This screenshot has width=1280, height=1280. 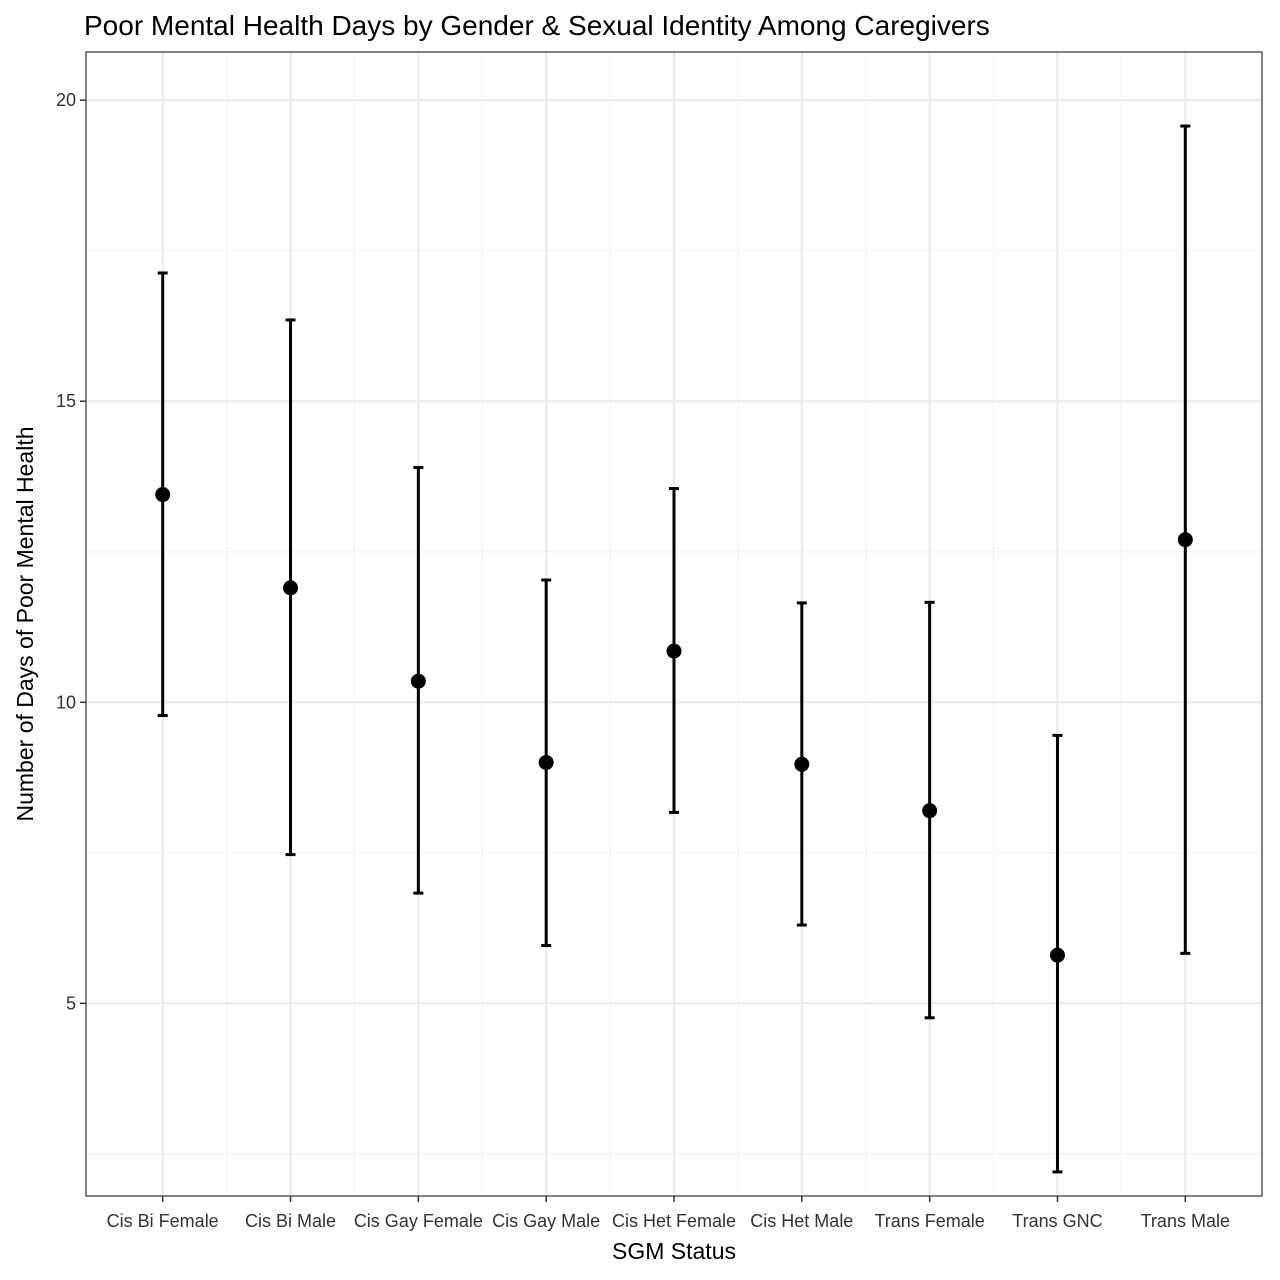 What do you see at coordinates (418, 1221) in the screenshot?
I see `x-tick-label: Cis Gay Female` at bounding box center [418, 1221].